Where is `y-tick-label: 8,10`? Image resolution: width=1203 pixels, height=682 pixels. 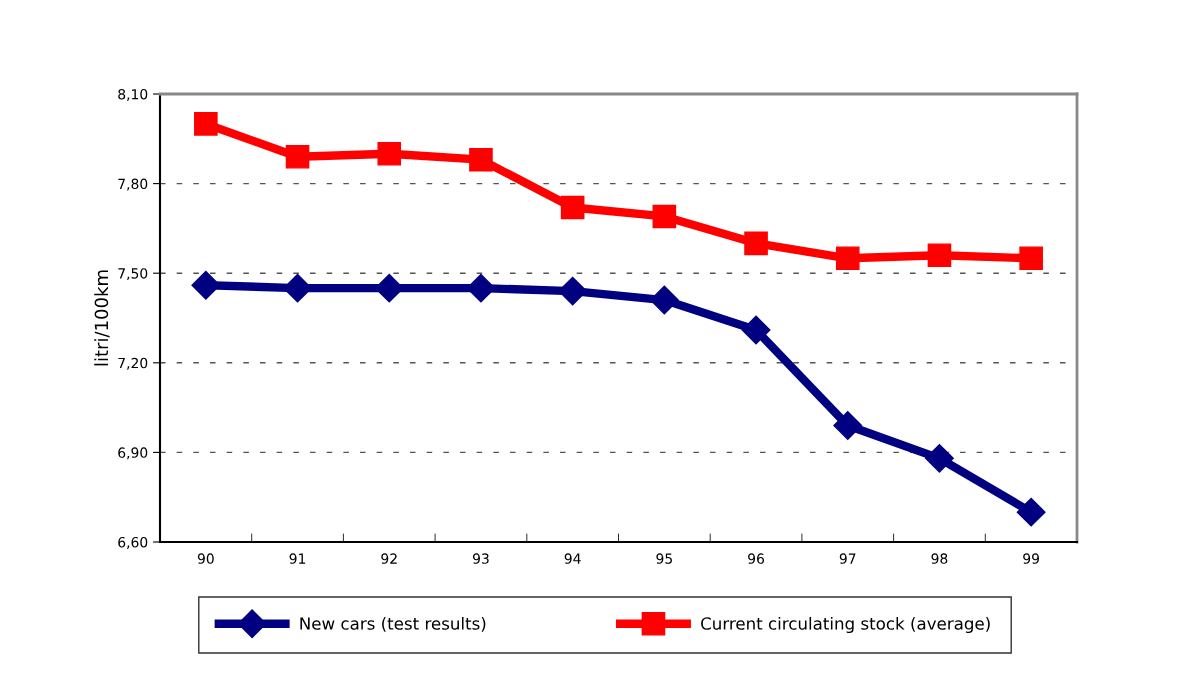 y-tick-label: 8,10 is located at coordinates (133, 94).